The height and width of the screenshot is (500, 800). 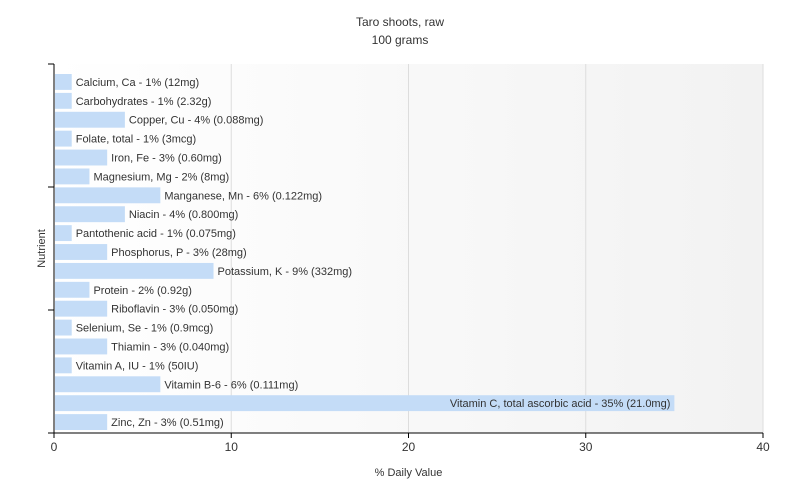 What do you see at coordinates (137, 366) in the screenshot?
I see `bar-label: Vitamin A, IU - 1% (50IU)` at bounding box center [137, 366].